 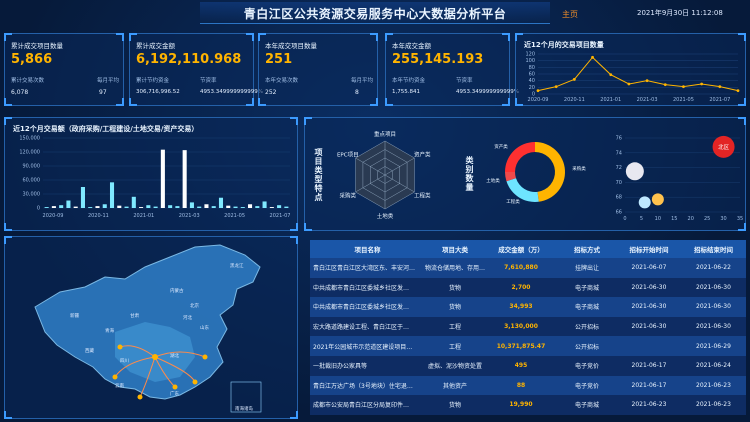 What do you see at coordinates (574, 100) in the screenshot?
I see `x-tick-label: 2020-11` at bounding box center [574, 100].